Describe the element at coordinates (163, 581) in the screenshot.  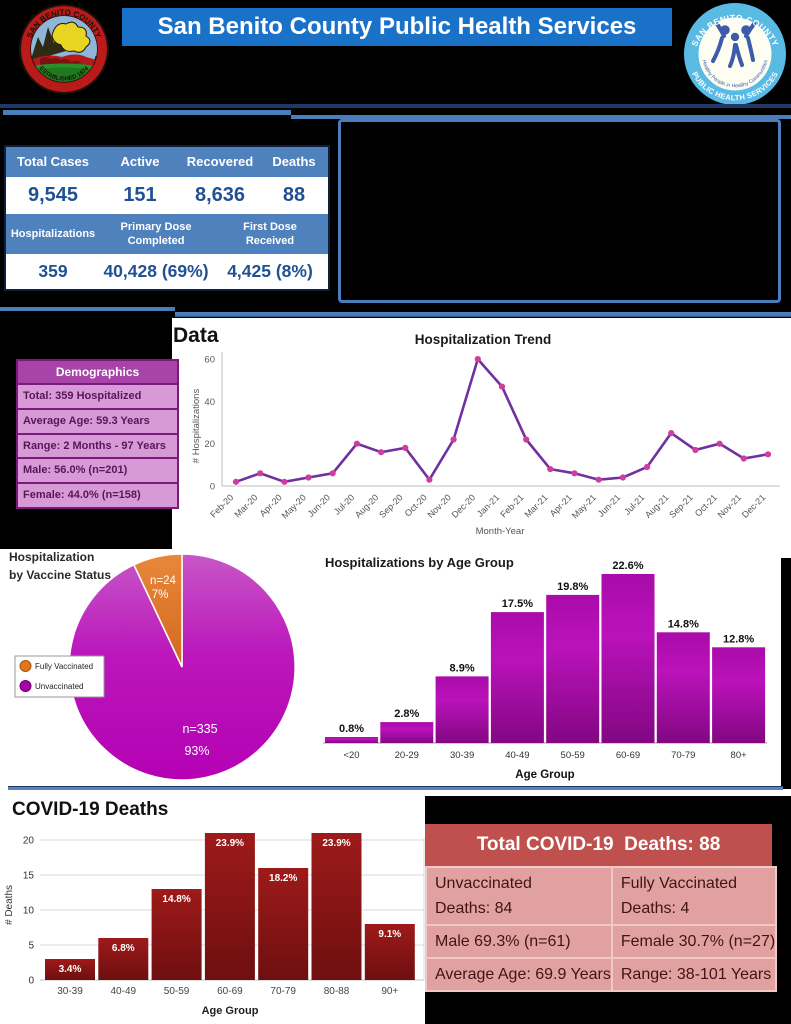
I see `svg-text: n=24` at that location.